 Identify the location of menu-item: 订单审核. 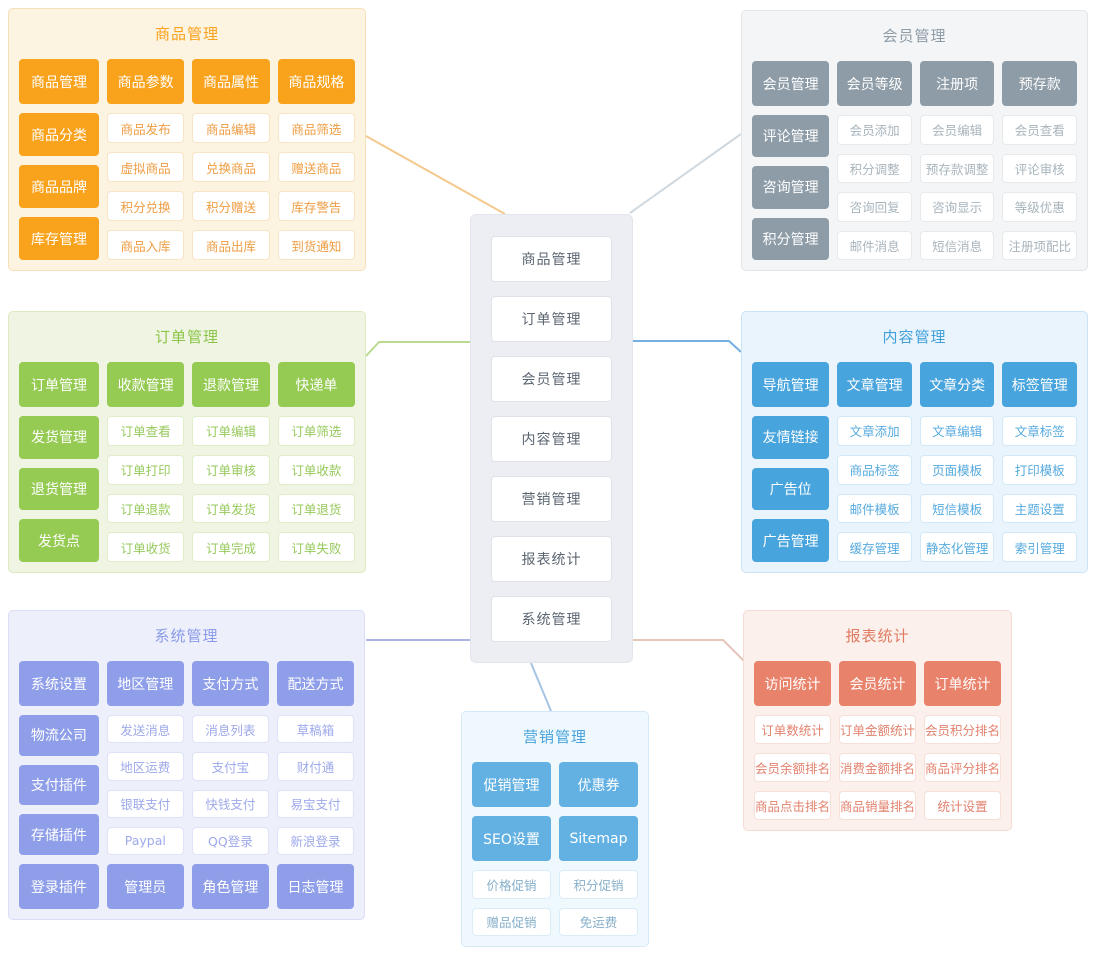
(231, 469).